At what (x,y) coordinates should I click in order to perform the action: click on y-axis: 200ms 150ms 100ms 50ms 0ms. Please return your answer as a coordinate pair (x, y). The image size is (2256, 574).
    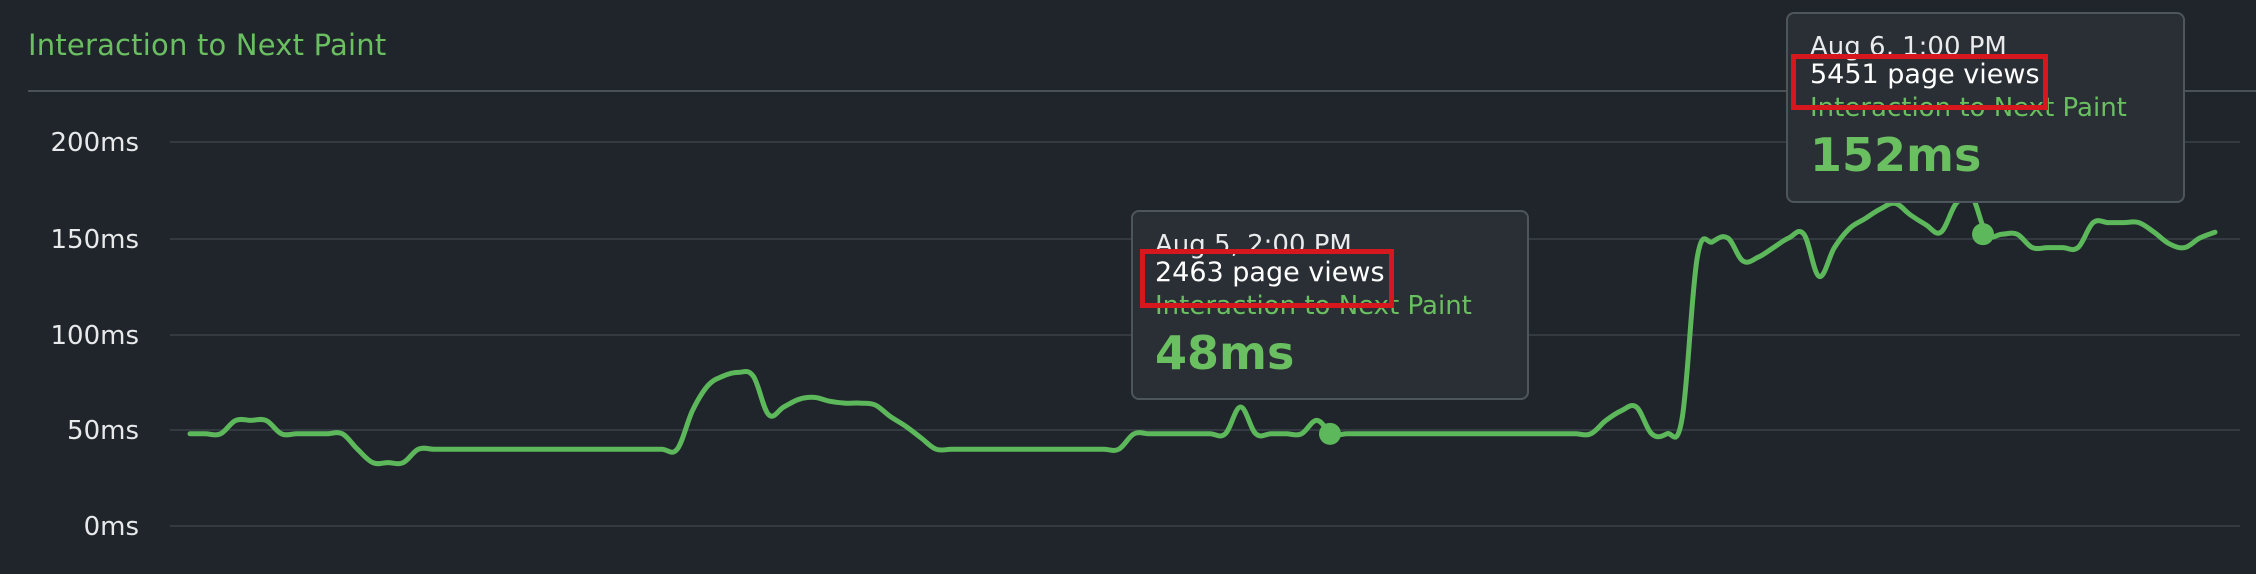
    Looking at the image, I should click on (95, 335).